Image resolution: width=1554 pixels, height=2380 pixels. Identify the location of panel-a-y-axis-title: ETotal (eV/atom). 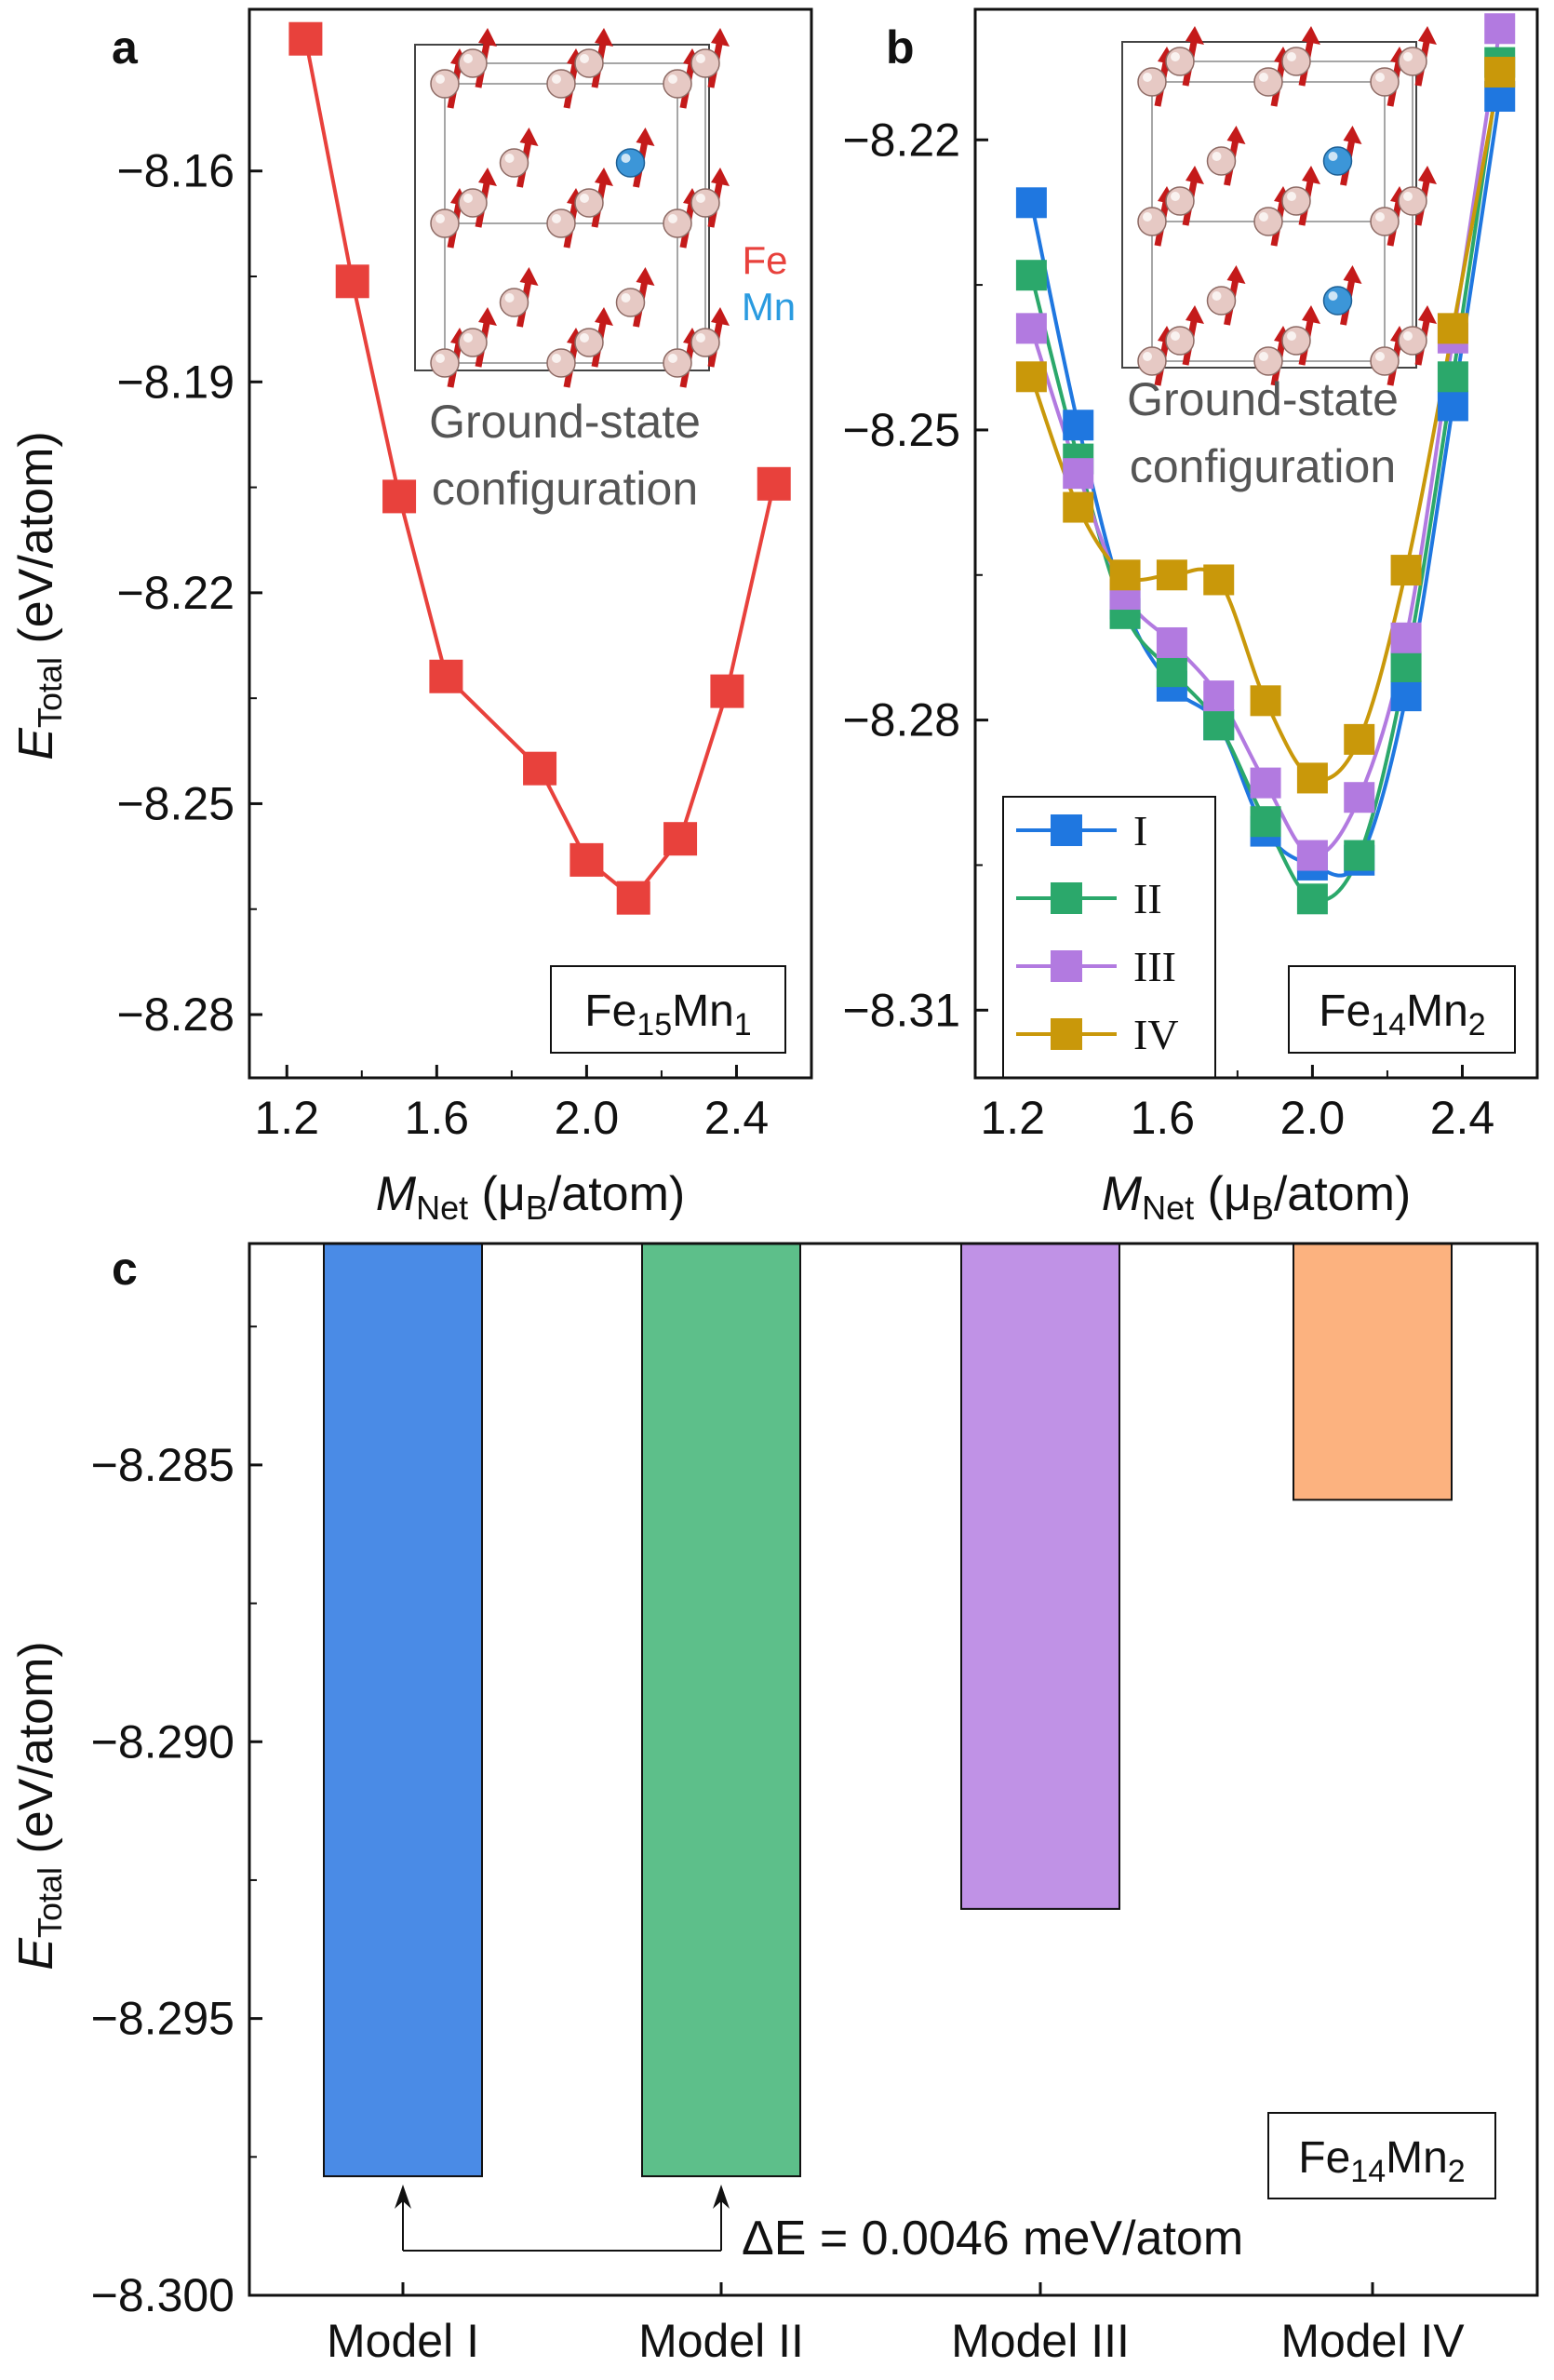
(39, 595).